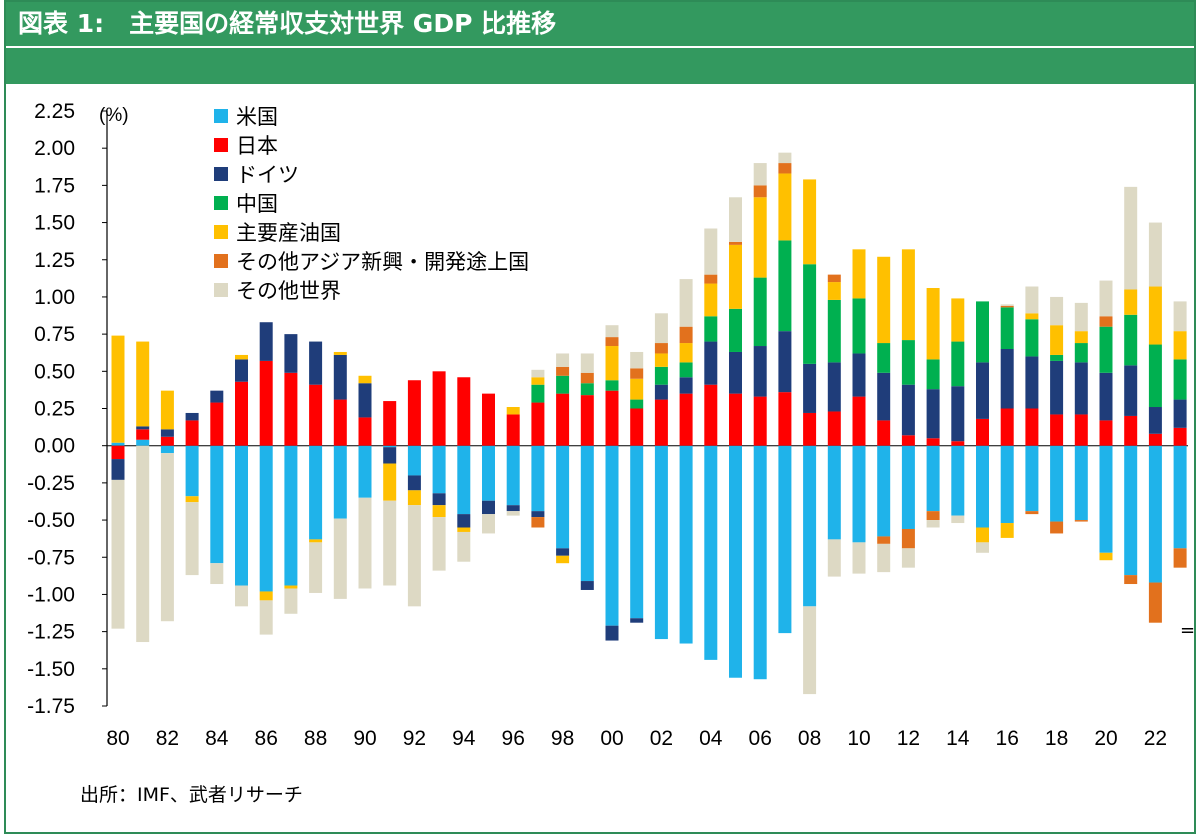 The image size is (1200, 838). Describe the element at coordinates (54, 409) in the screenshot. I see `y-tick-label: 0.25` at that location.